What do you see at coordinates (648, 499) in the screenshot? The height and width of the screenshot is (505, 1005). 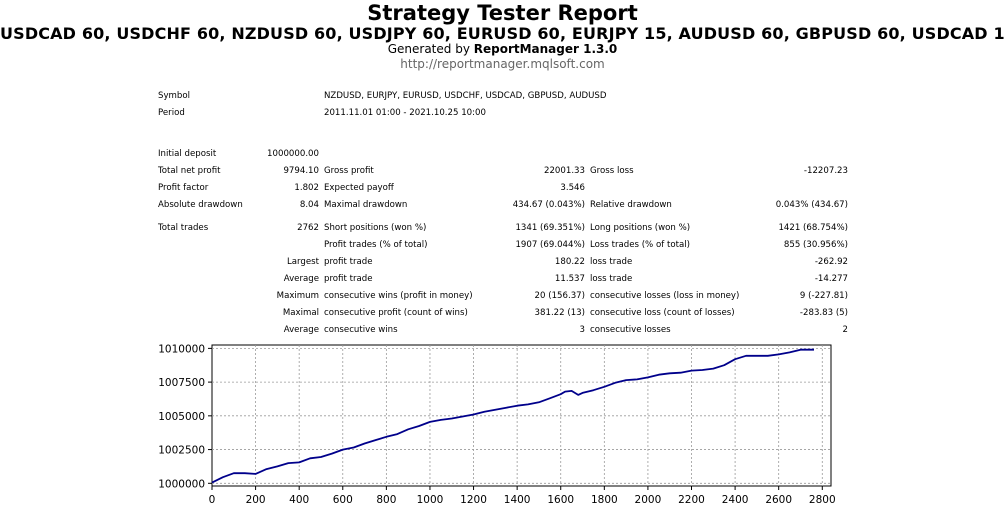 I see `x-tick-label: 2000` at bounding box center [648, 499].